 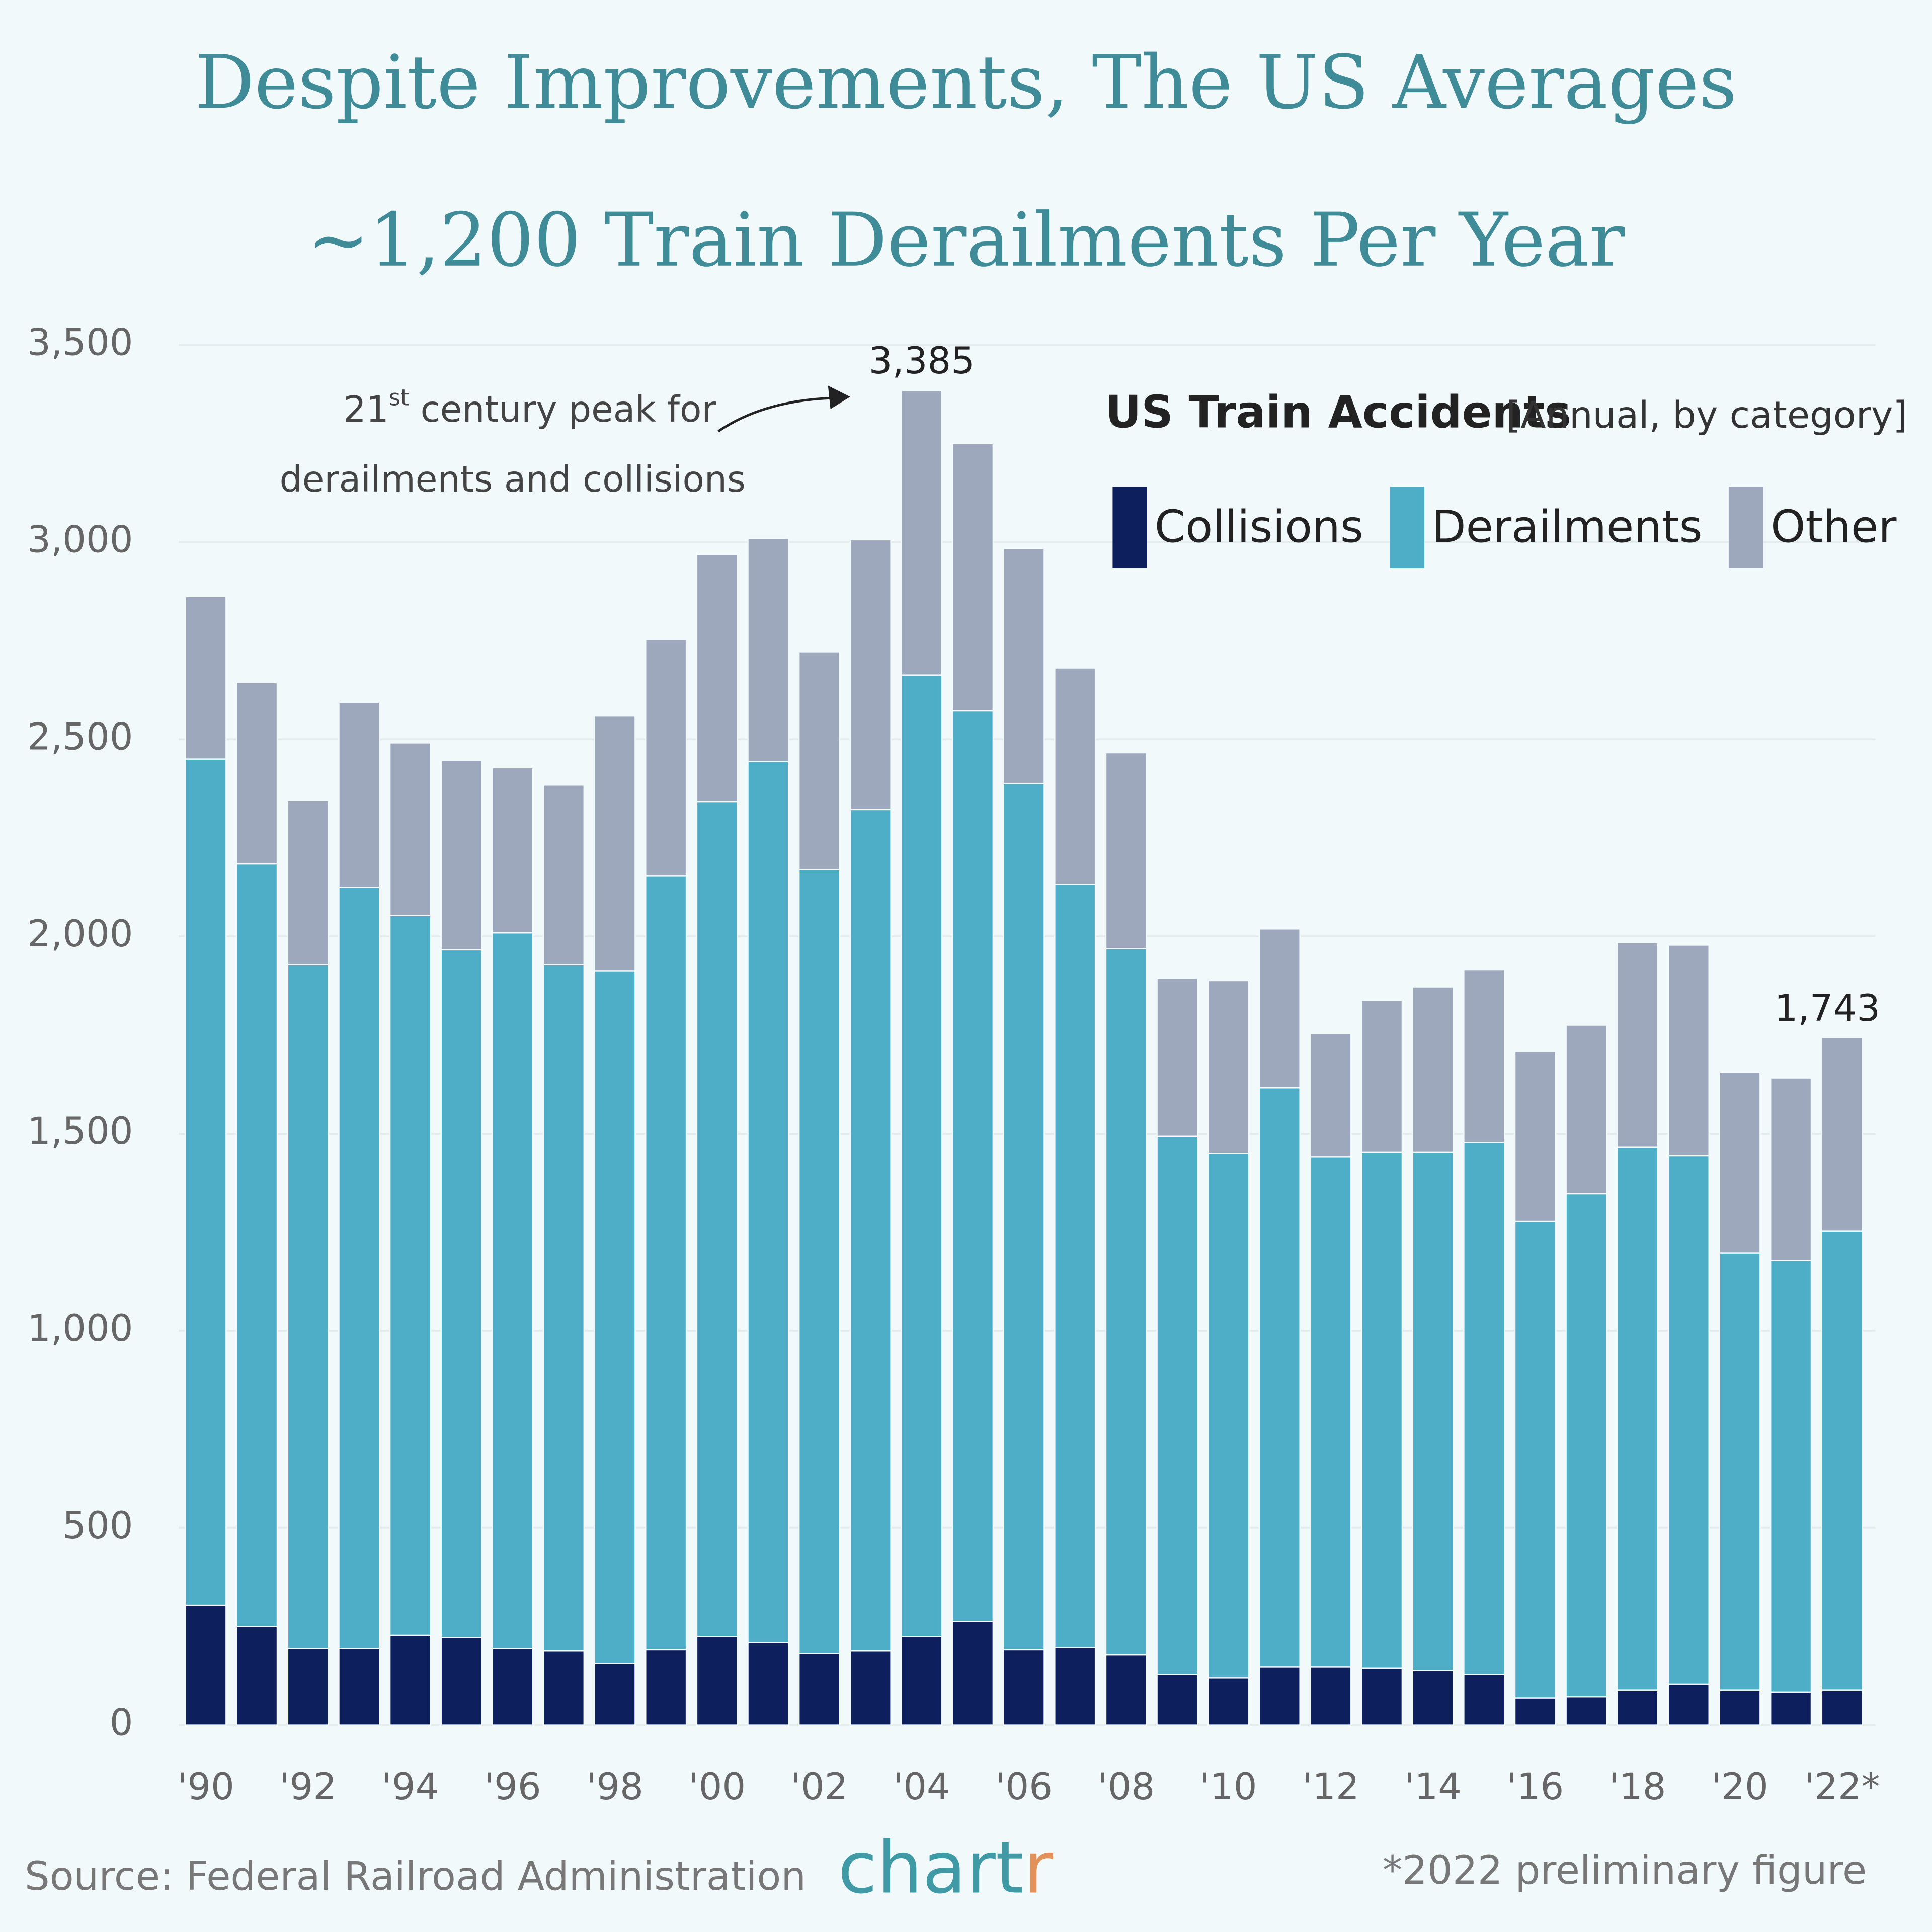 What do you see at coordinates (80, 1328) in the screenshot?
I see `y-tick-label: 1,000` at bounding box center [80, 1328].